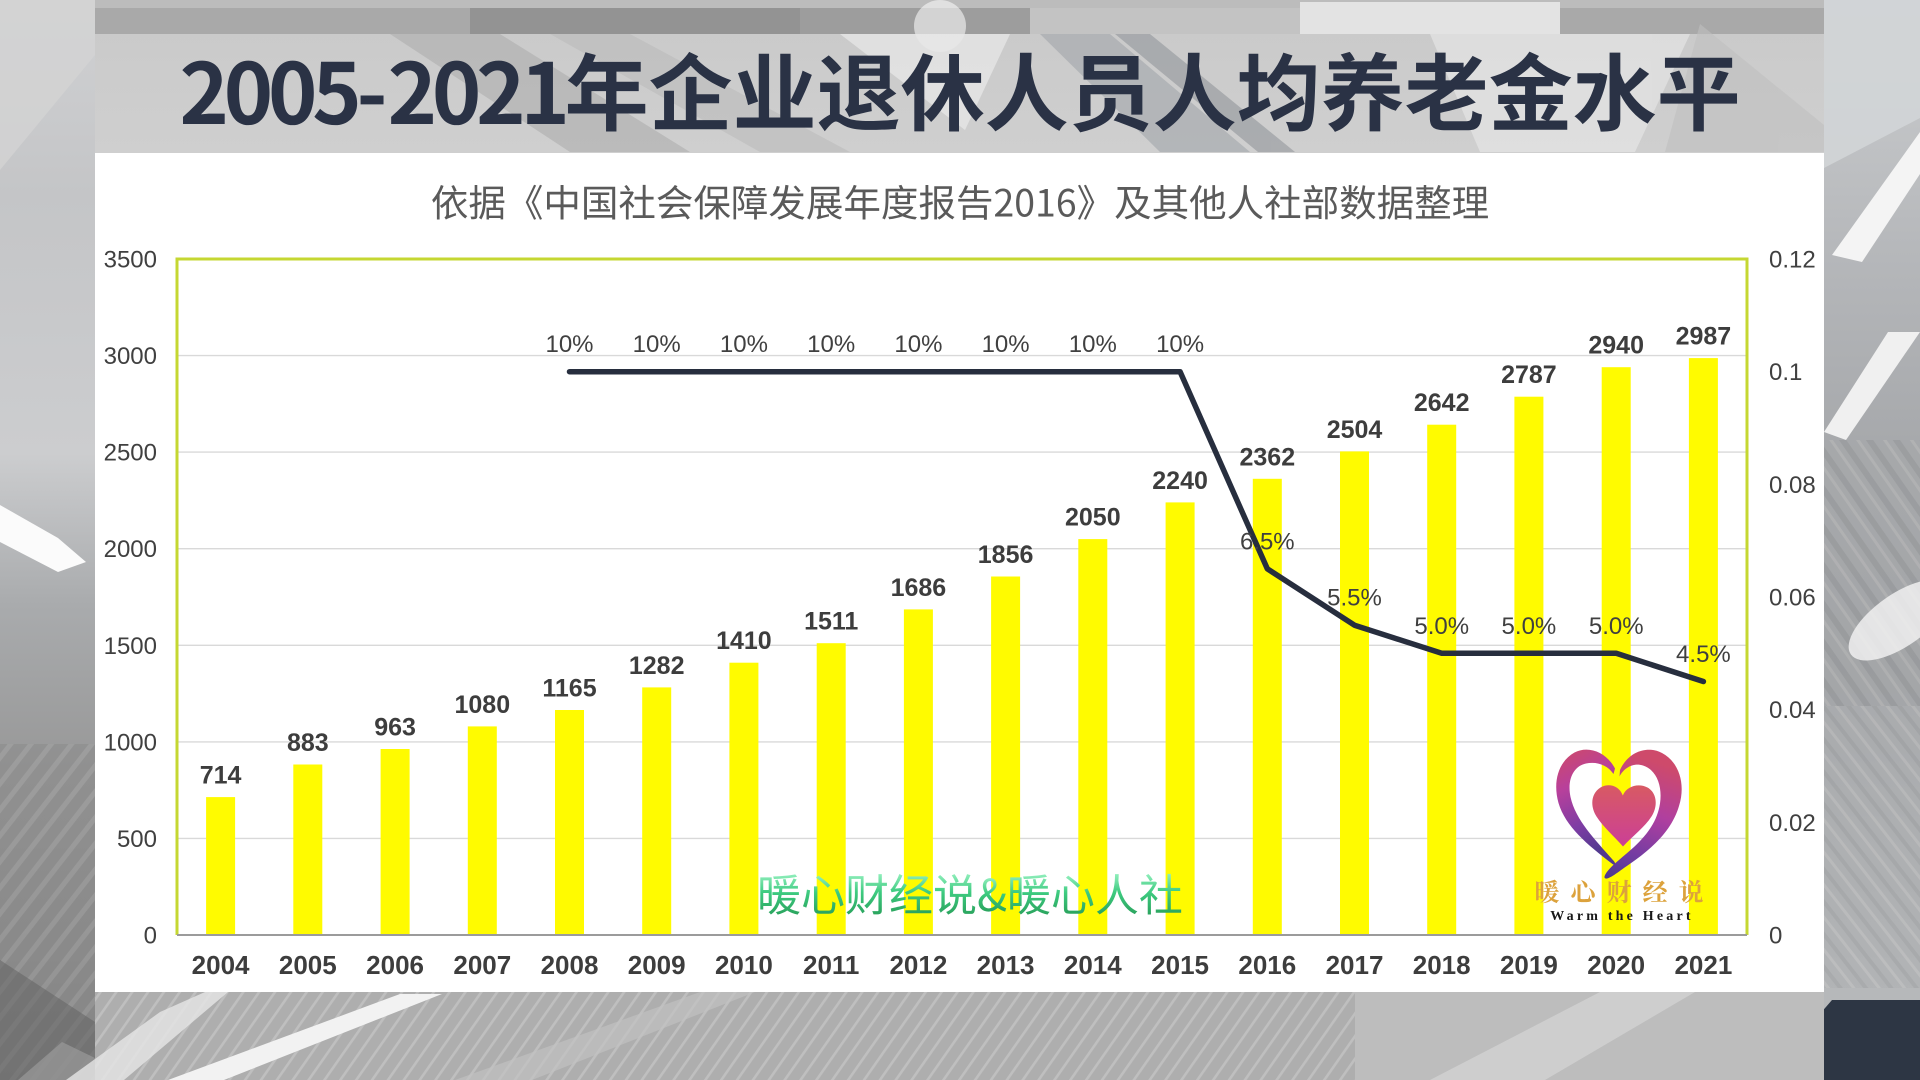 The width and height of the screenshot is (1920, 1080). Describe the element at coordinates (744, 965) in the screenshot. I see `svg-text: 2010` at that location.